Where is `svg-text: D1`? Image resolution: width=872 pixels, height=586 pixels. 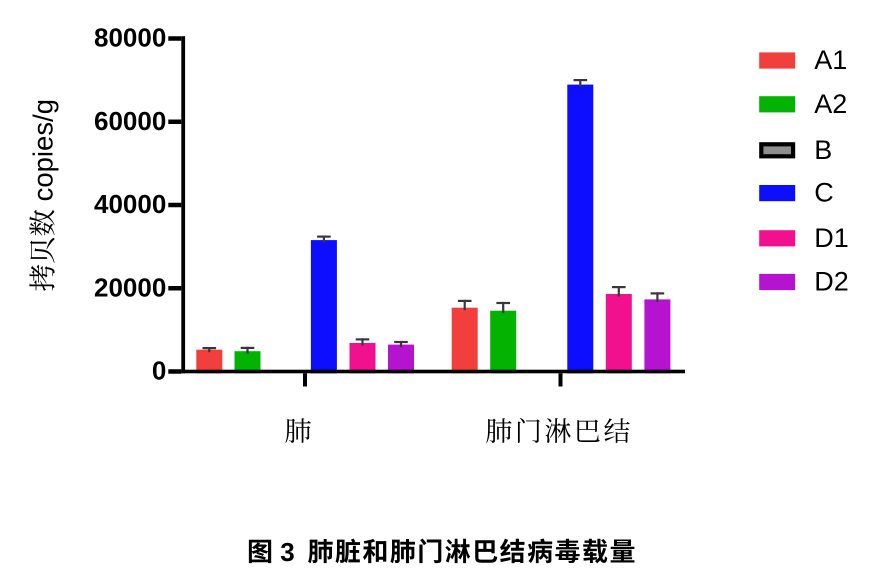 svg-text: D1 is located at coordinates (831, 238).